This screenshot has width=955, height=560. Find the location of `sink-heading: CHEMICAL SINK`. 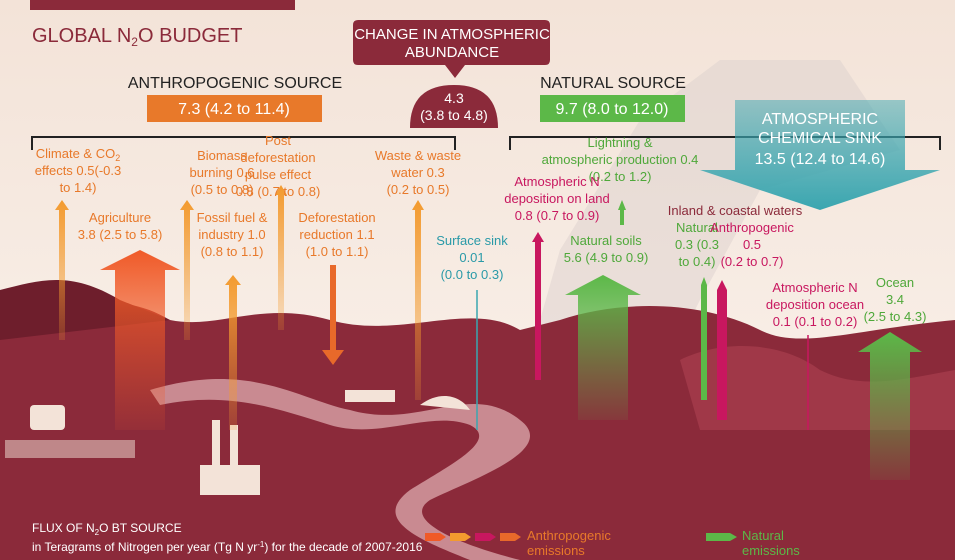

sink-heading: CHEMICAL SINK is located at coordinates (820, 138).